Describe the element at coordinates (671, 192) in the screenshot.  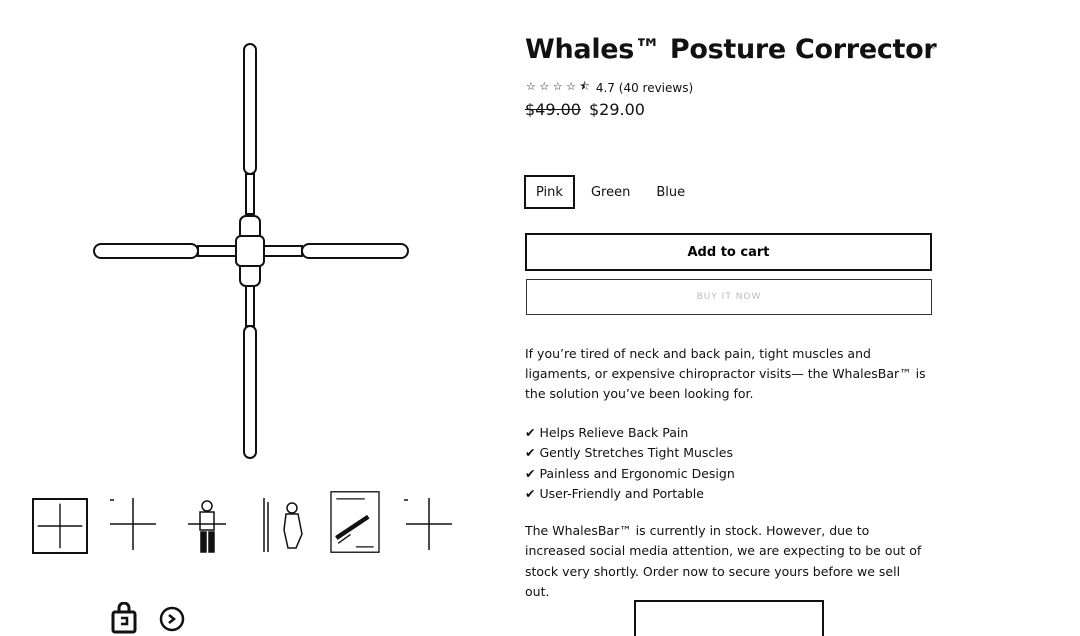
I see `color-option-blue: Blue` at that location.